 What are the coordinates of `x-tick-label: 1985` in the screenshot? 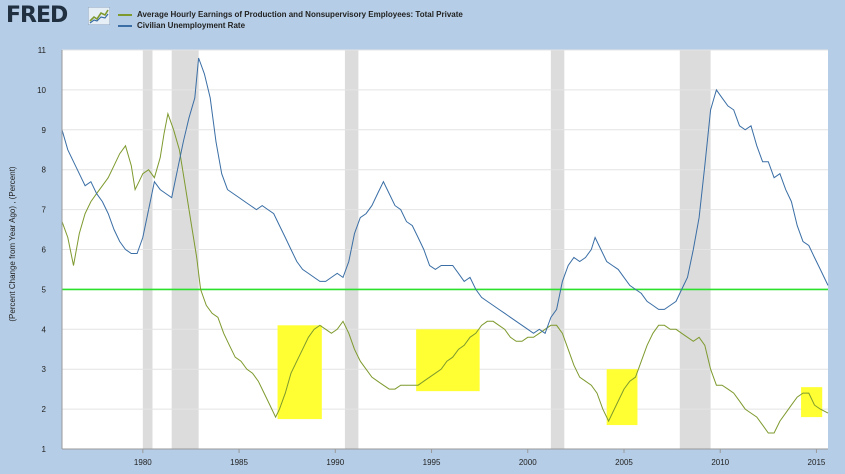 It's located at (239, 462).